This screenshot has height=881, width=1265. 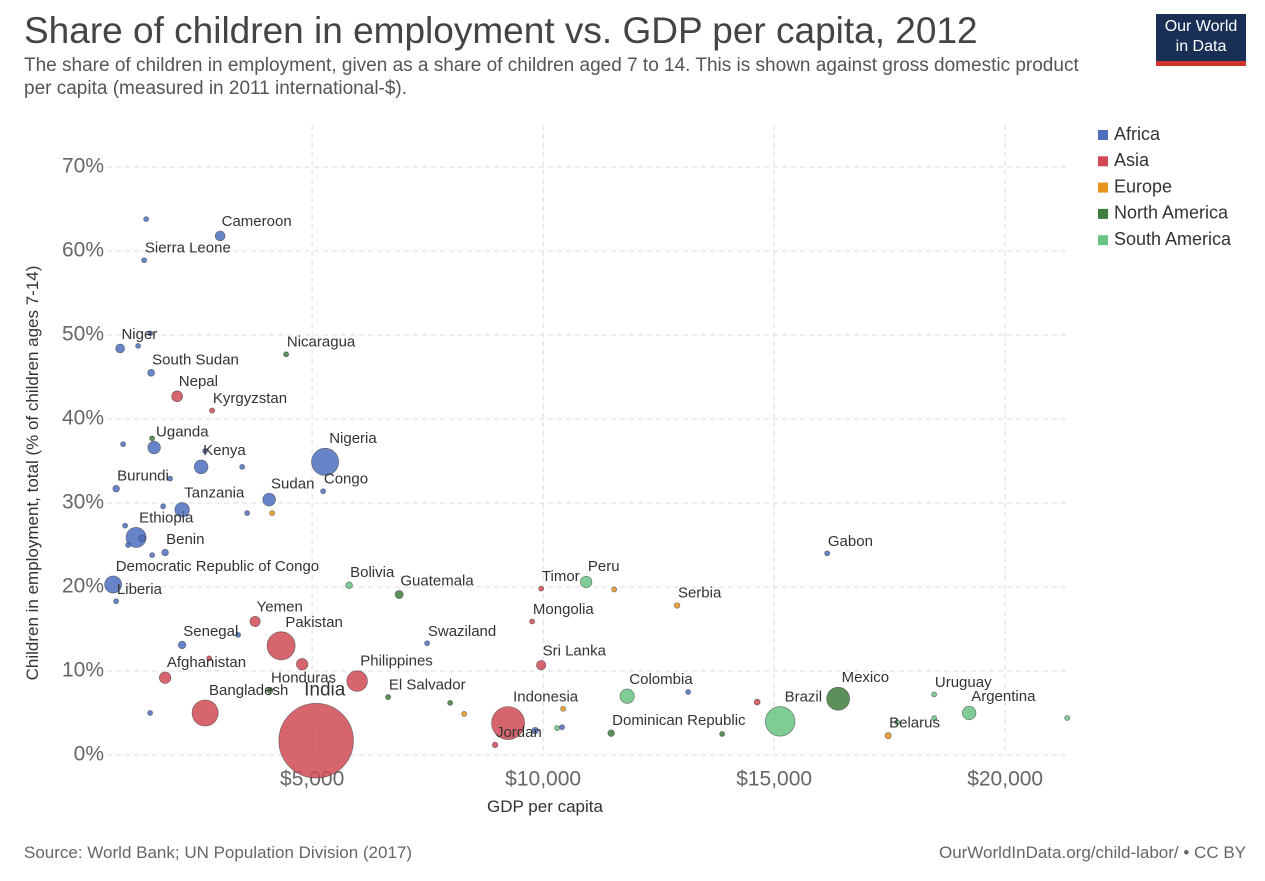 What do you see at coordinates (700, 593) in the screenshot?
I see `point-label: Serbia` at bounding box center [700, 593].